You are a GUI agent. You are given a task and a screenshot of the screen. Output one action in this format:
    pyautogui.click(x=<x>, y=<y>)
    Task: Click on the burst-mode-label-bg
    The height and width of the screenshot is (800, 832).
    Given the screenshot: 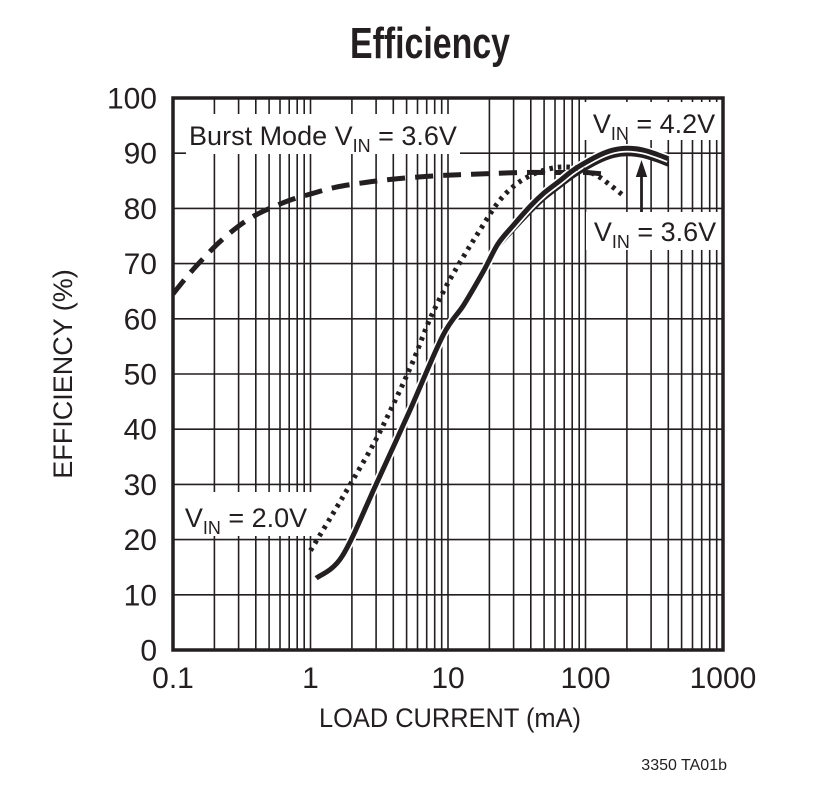 What is the action you would take?
    pyautogui.click(x=323, y=134)
    